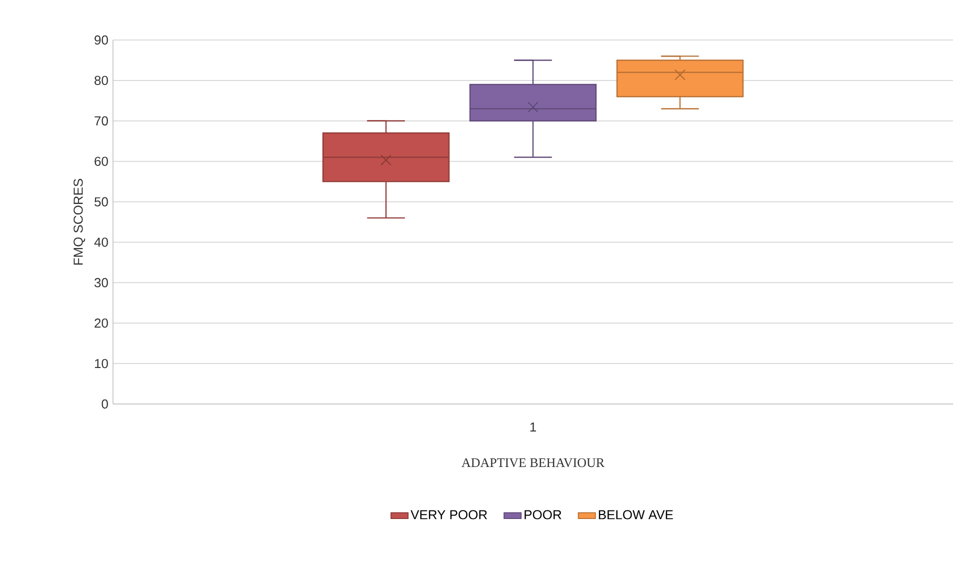 The height and width of the screenshot is (579, 954). I want to click on y-tick-label: 0, so click(105, 404).